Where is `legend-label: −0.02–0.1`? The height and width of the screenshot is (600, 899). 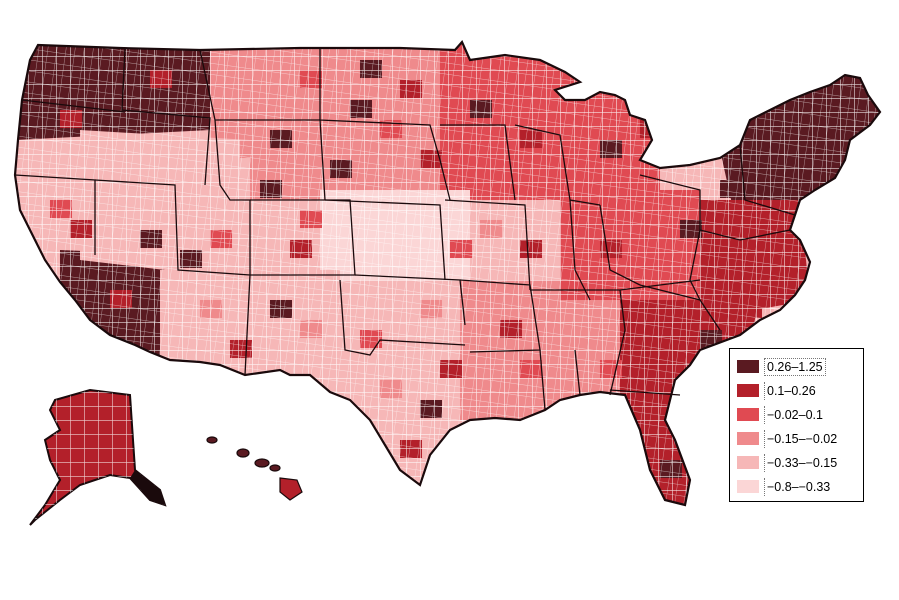 legend-label: −0.02–0.1 is located at coordinates (794, 415).